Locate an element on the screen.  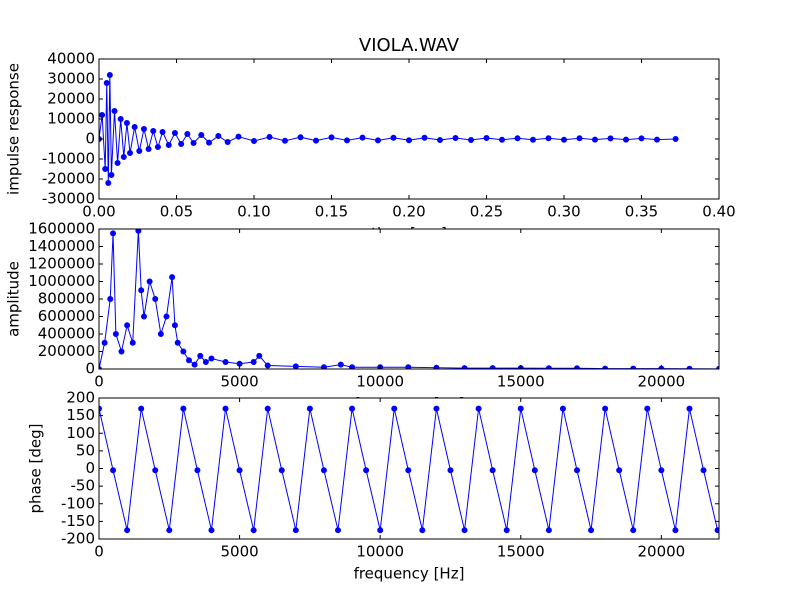
y-tick-label: 30000 is located at coordinates (71, 79).